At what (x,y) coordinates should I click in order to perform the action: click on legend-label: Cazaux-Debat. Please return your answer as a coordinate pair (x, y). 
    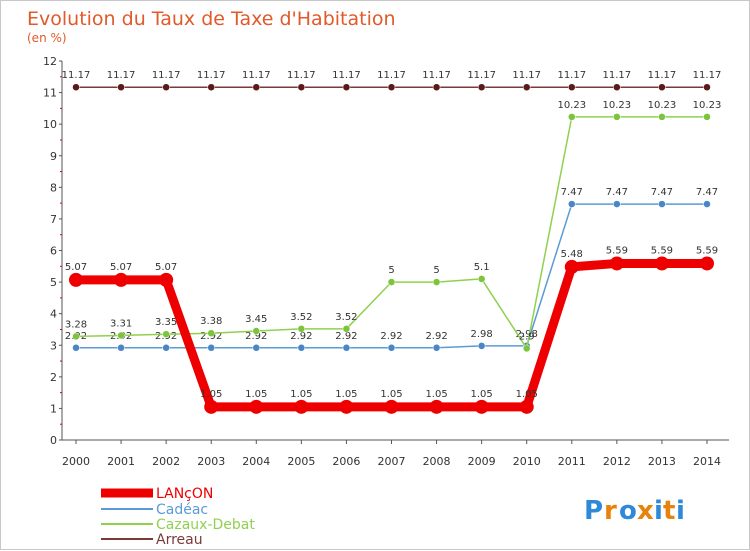
    Looking at the image, I should click on (205, 525).